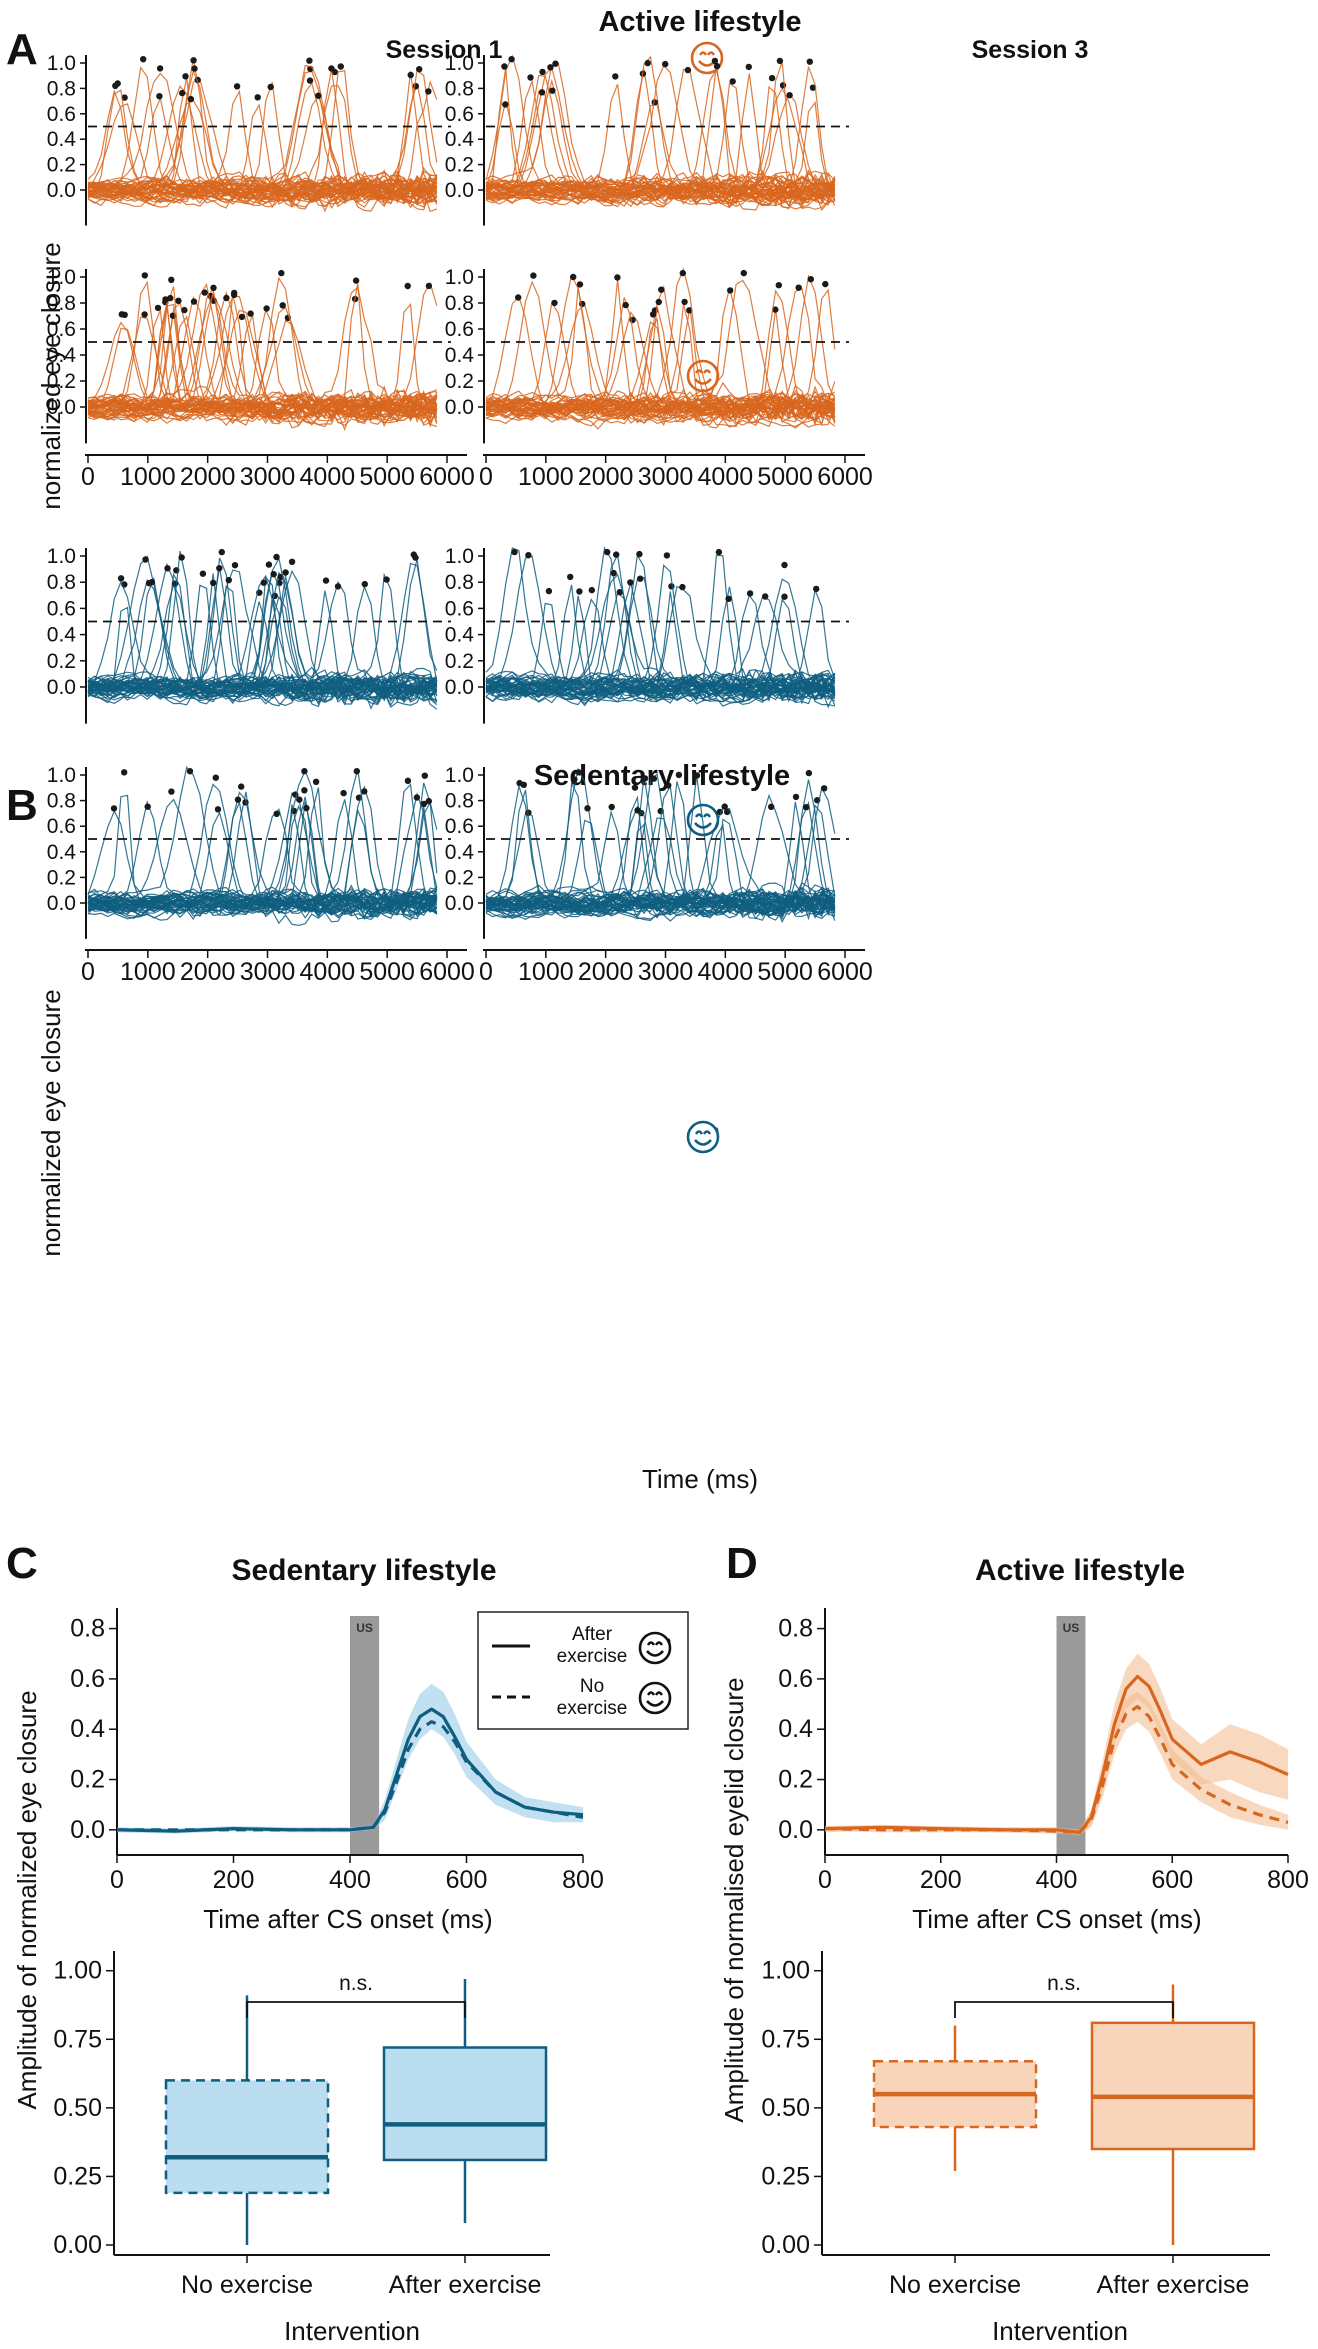 Image resolution: width=1318 pixels, height=2349 pixels. Describe the element at coordinates (592, 1686) in the screenshot. I see `legend-no-line1: No` at that location.